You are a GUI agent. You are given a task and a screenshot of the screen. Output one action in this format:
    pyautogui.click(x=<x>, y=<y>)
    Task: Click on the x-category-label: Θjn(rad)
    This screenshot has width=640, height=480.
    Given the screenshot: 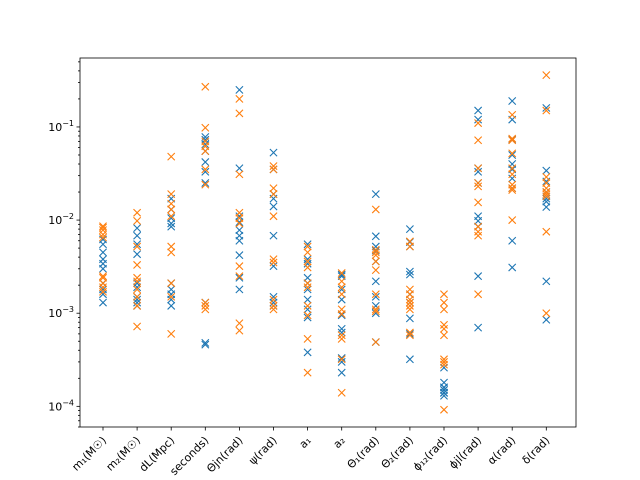 What is the action you would take?
    pyautogui.click(x=224, y=454)
    